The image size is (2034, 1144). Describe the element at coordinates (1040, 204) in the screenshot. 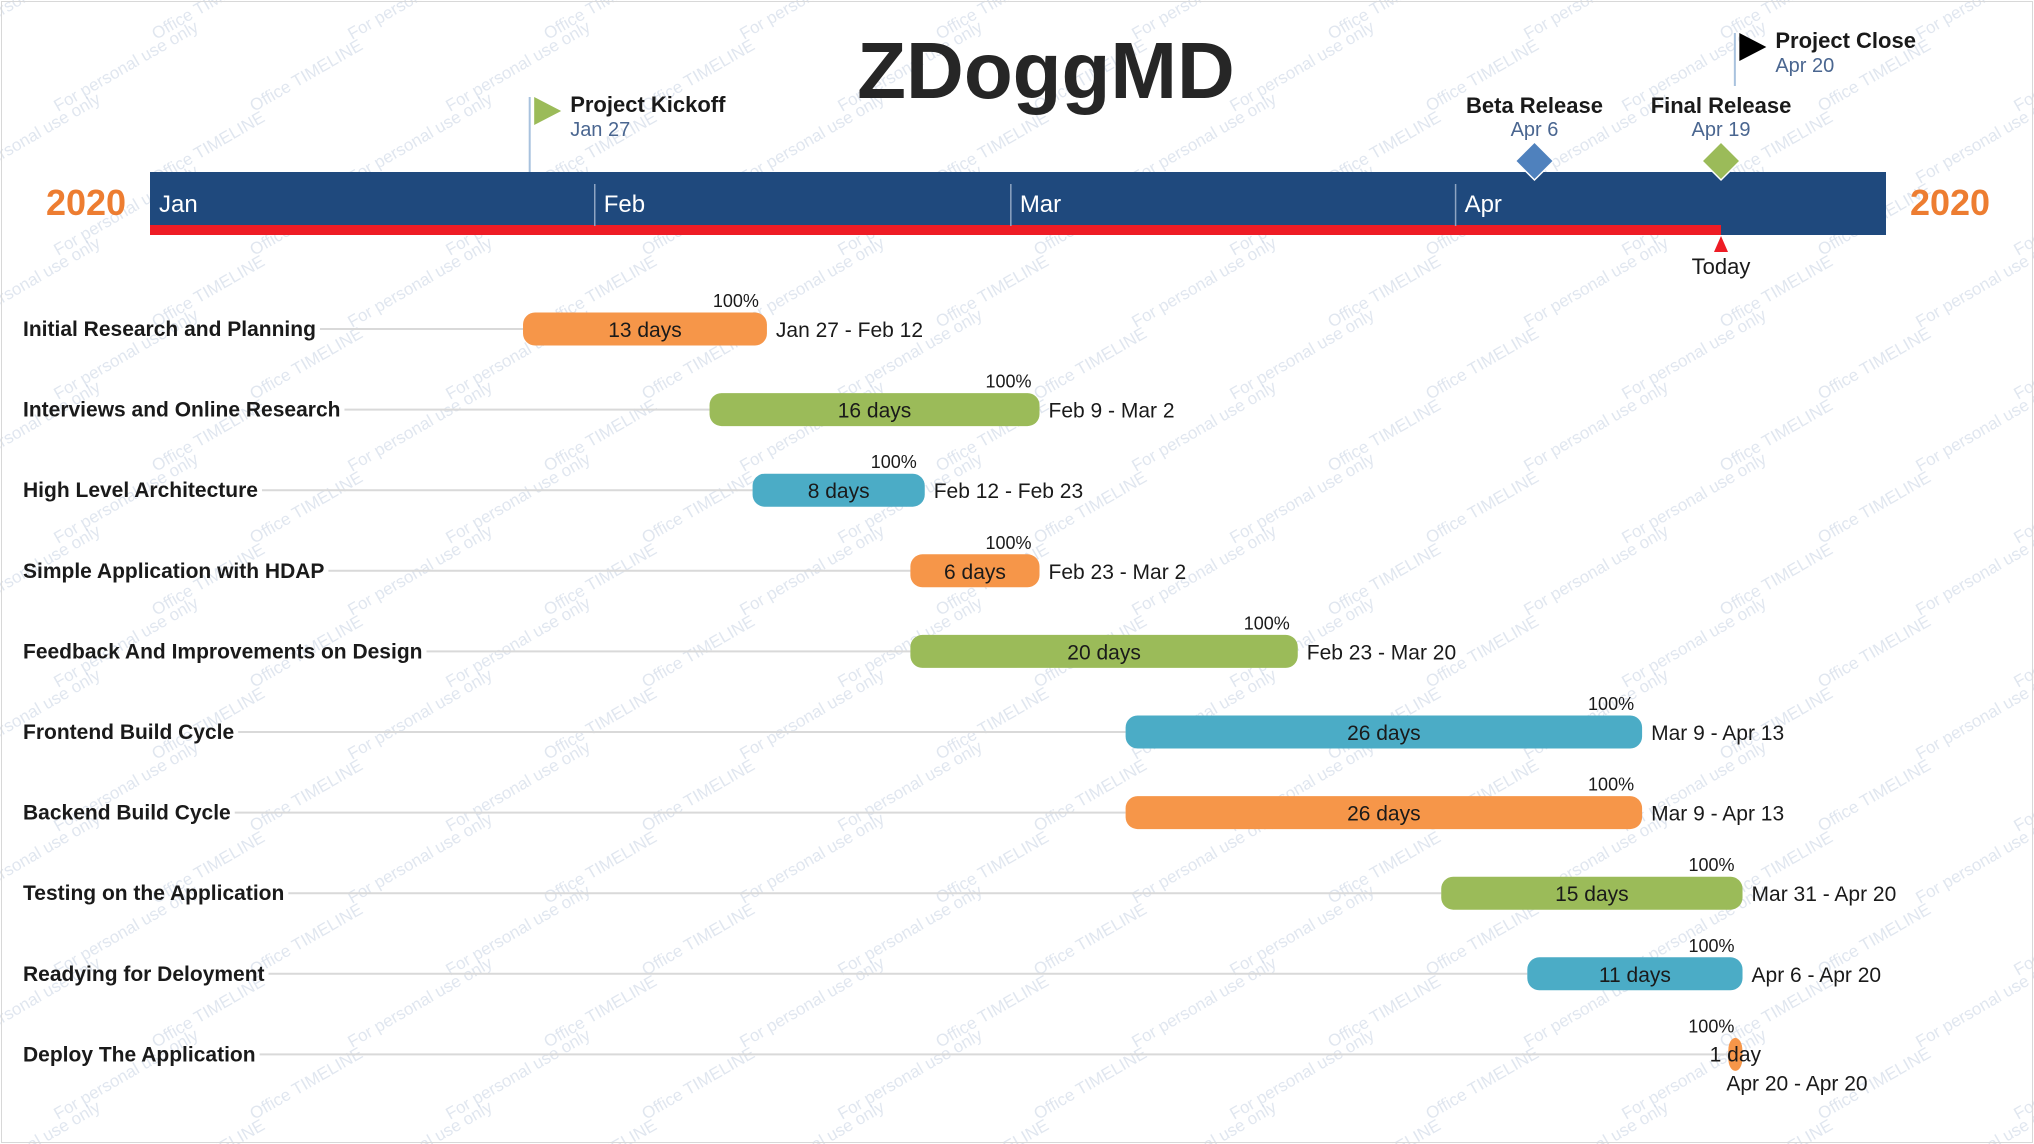

I see `month-label: Mar` at that location.